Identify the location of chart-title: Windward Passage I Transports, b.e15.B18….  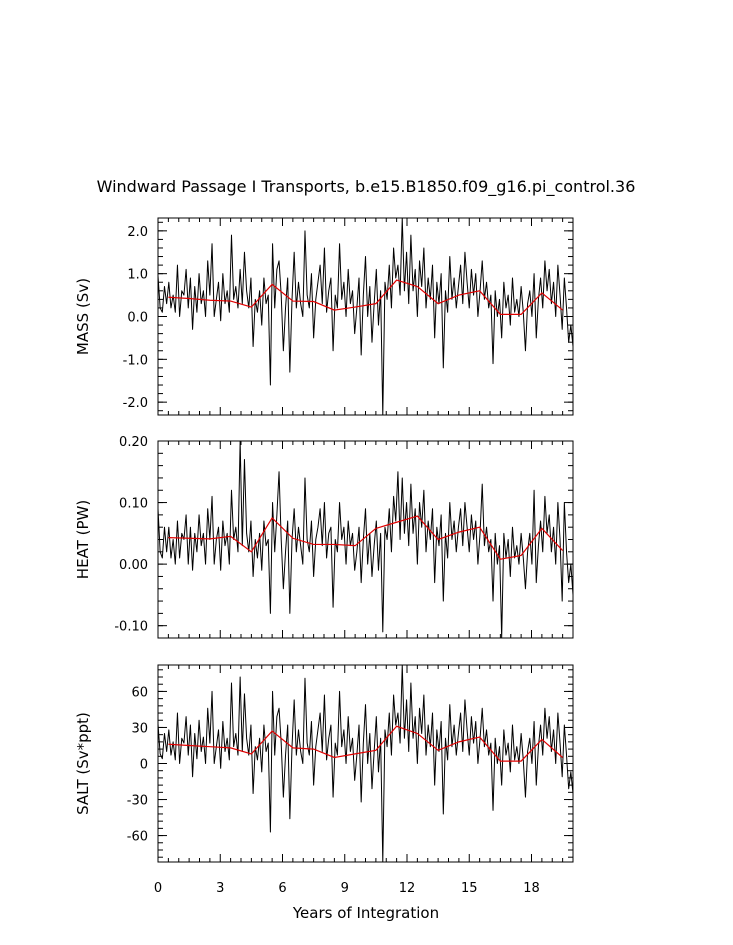
(366, 187).